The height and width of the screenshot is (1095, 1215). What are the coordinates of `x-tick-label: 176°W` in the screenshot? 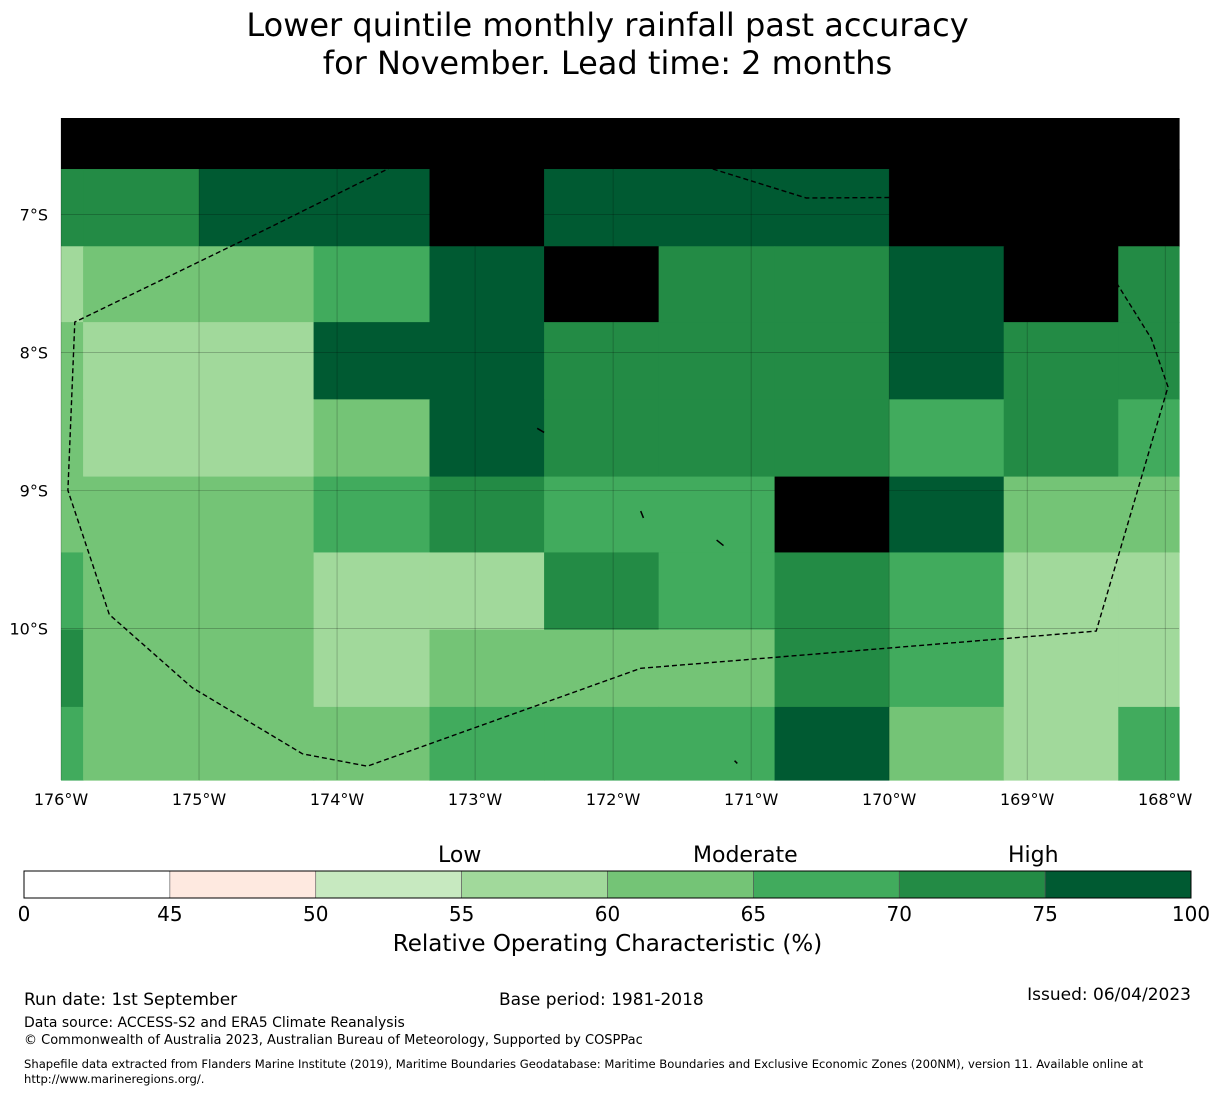 It's located at (61, 799).